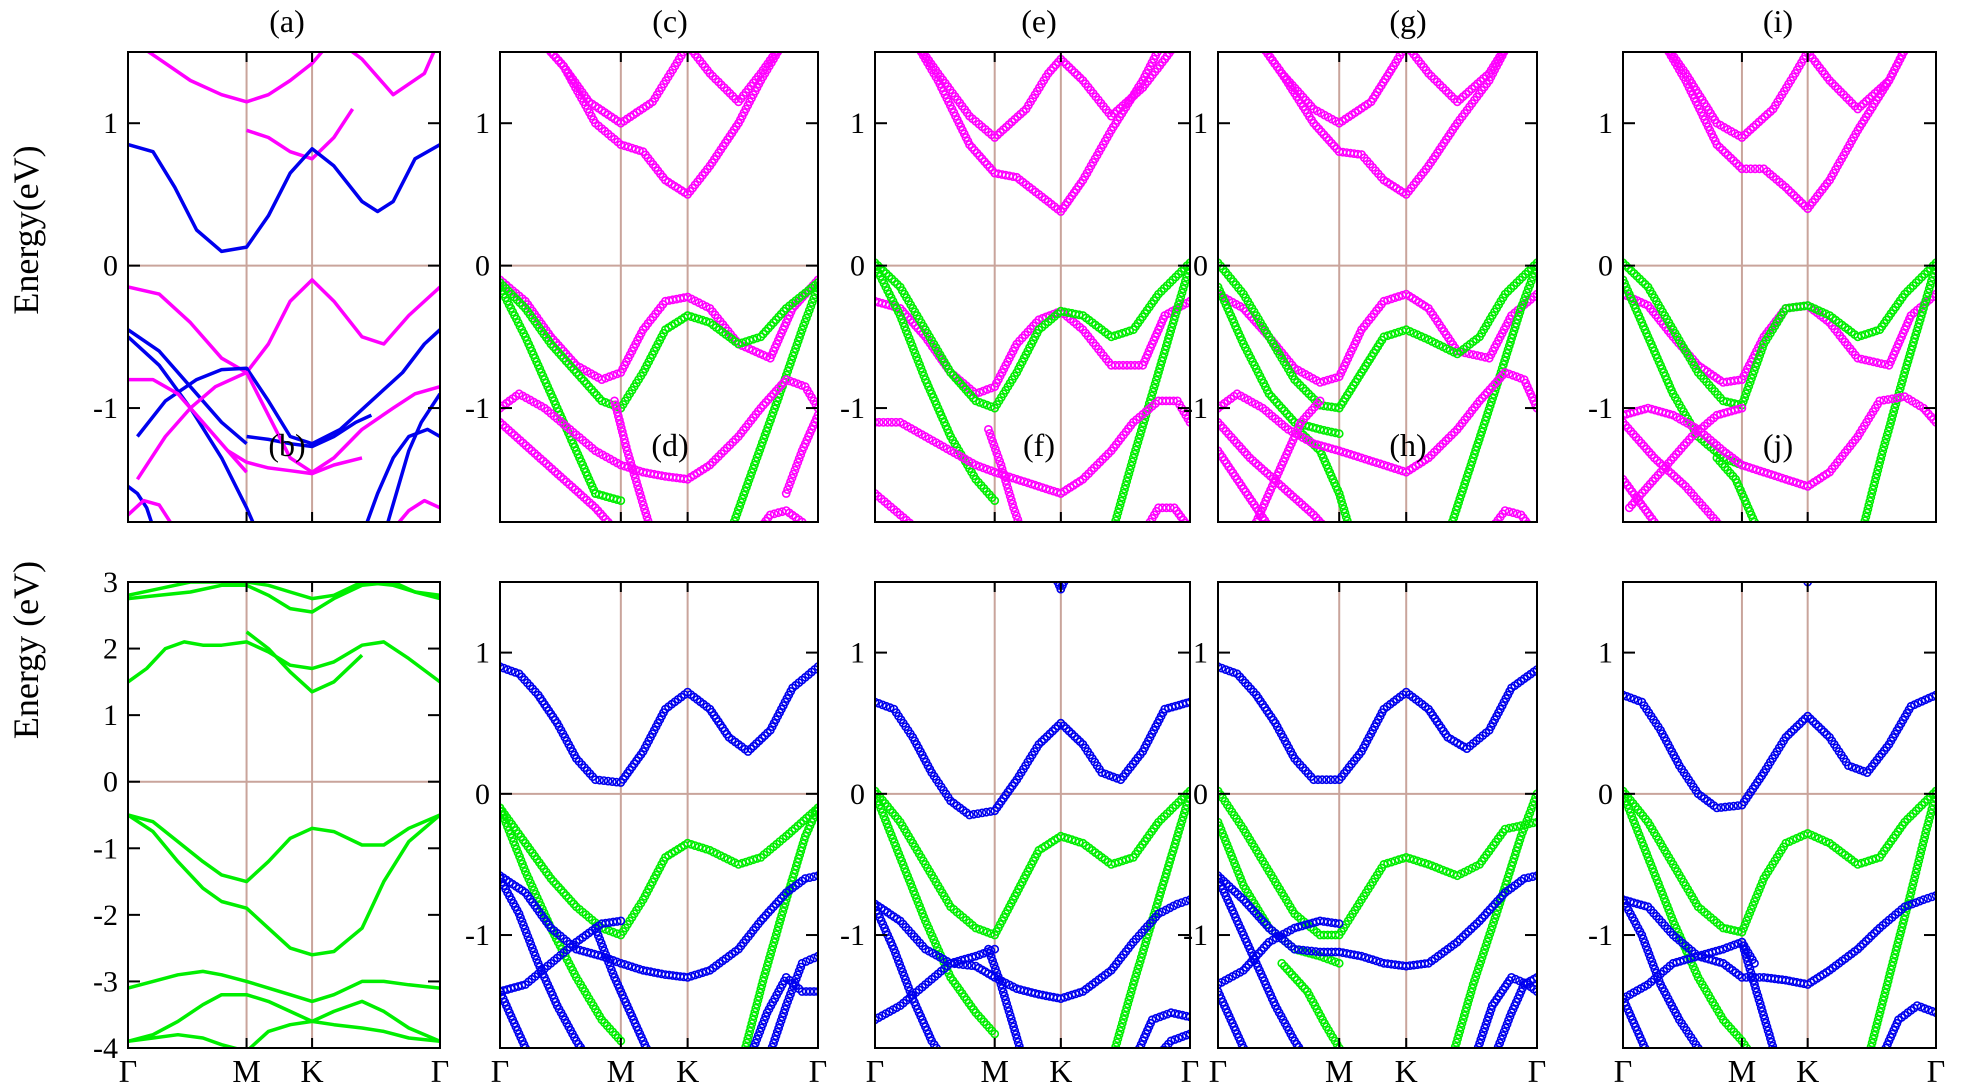  What do you see at coordinates (110, 123) in the screenshot?
I see `y-tick-label: 1` at bounding box center [110, 123].